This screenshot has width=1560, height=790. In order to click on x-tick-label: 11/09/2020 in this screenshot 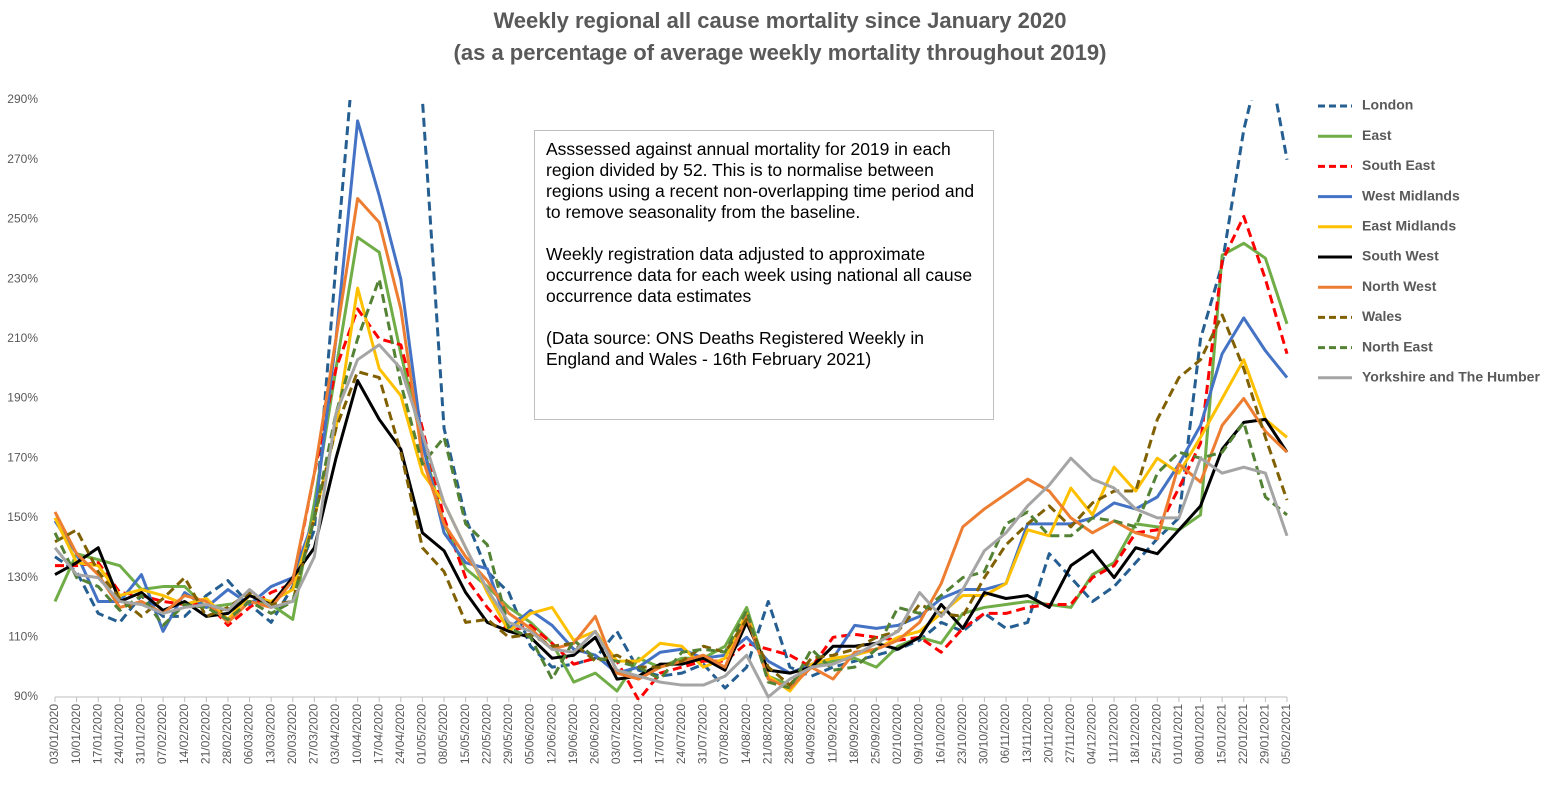, I will do `click(832, 733)`.